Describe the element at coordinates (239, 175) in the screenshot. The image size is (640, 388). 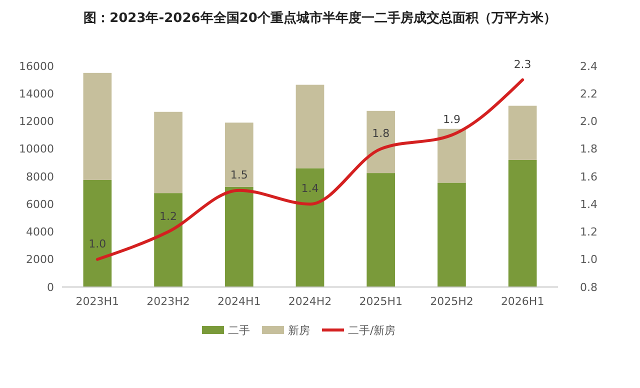
I see `data-label: 1.5` at that location.